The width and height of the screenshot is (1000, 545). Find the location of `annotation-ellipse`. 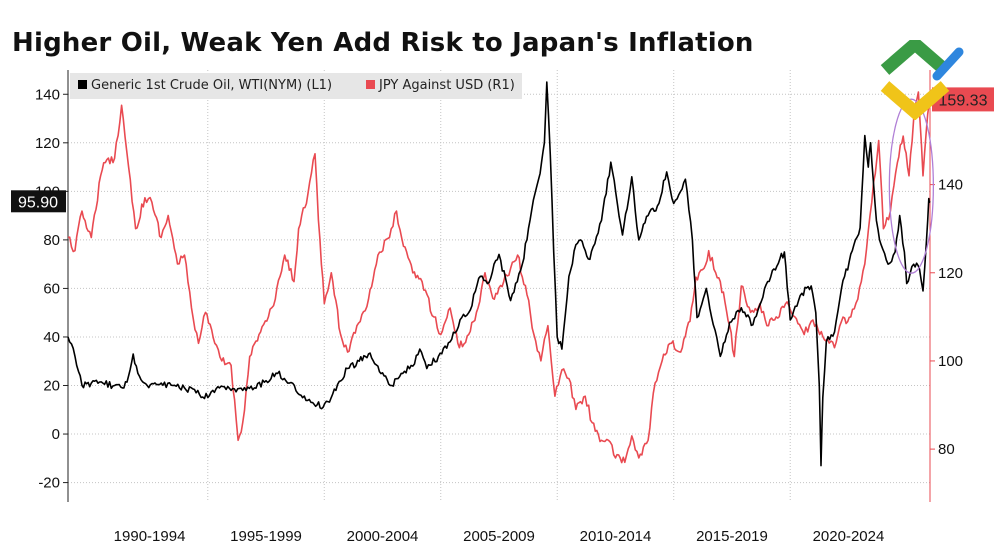

annotation-ellipse is located at coordinates (911, 186).